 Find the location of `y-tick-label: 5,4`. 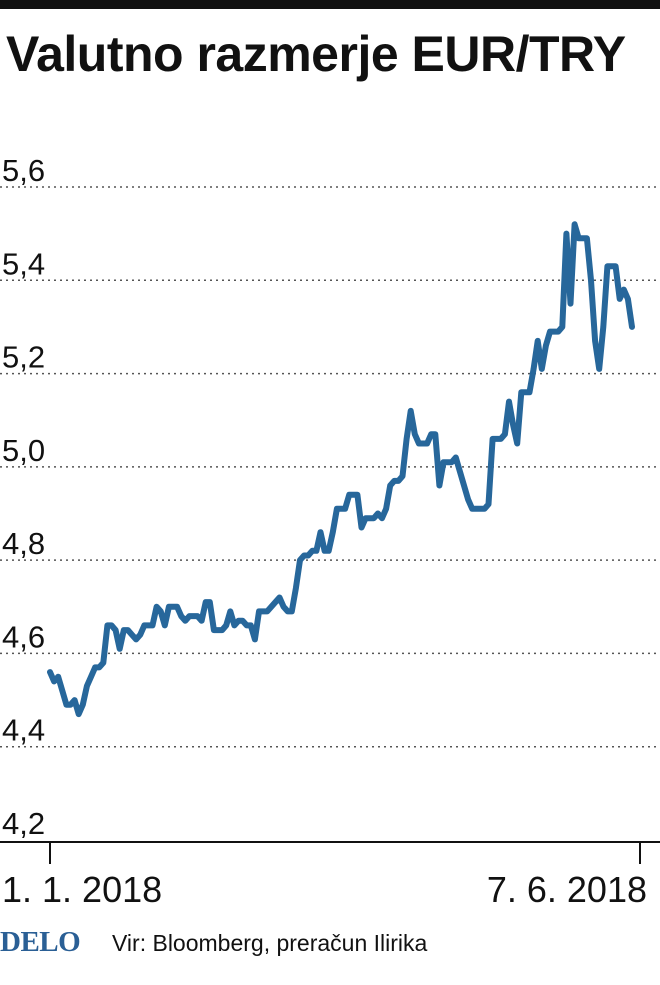

y-tick-label: 5,4 is located at coordinates (23, 263).